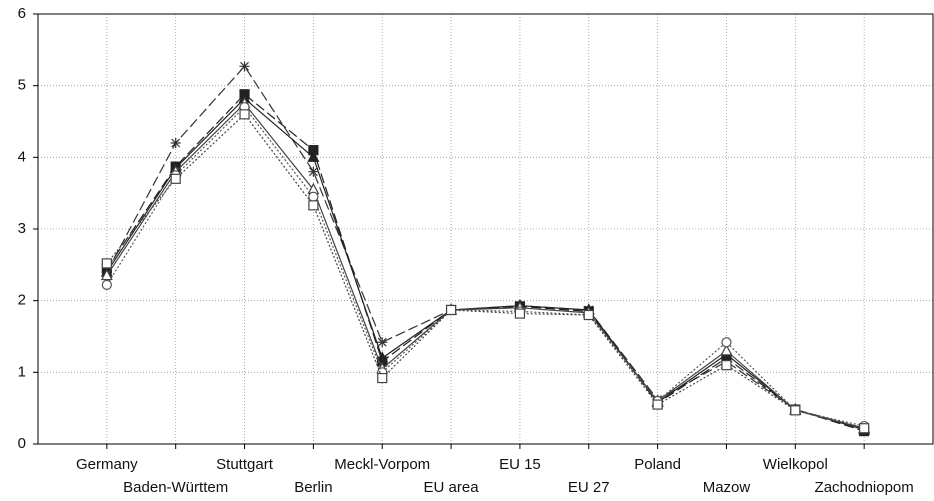 This screenshot has height=501, width=934. Describe the element at coordinates (22, 156) in the screenshot. I see `y-tick-label: 4` at that location.